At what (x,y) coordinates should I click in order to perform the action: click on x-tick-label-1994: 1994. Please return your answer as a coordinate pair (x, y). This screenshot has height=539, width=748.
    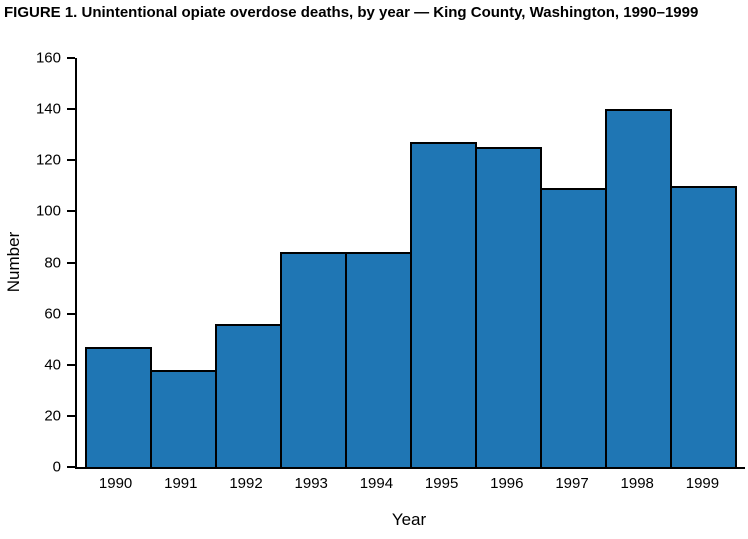
    Looking at the image, I should click on (376, 483).